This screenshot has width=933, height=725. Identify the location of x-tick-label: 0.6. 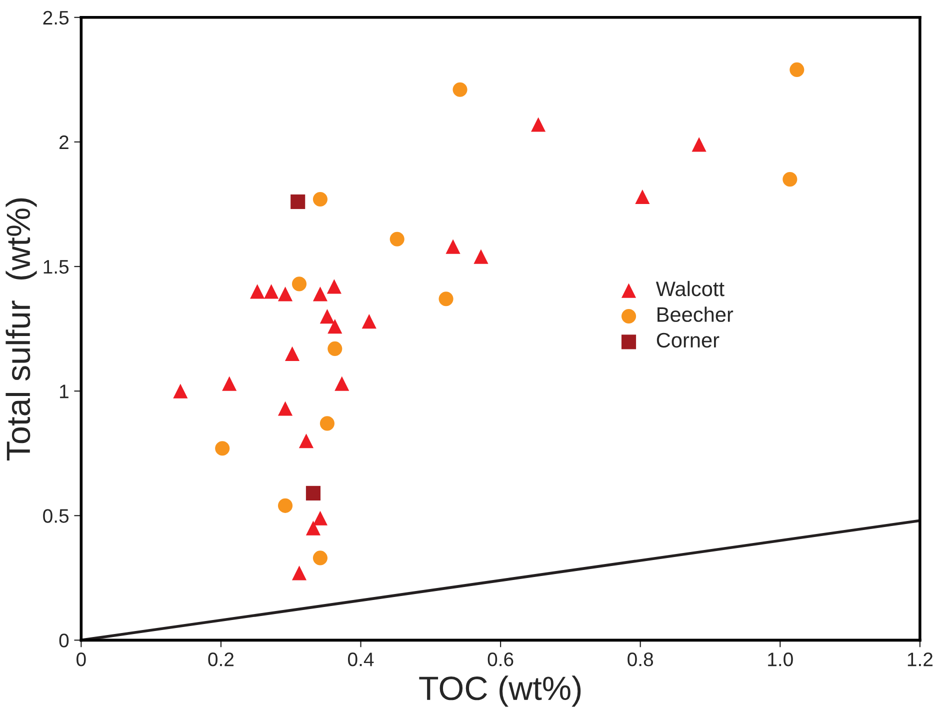
(501, 659).